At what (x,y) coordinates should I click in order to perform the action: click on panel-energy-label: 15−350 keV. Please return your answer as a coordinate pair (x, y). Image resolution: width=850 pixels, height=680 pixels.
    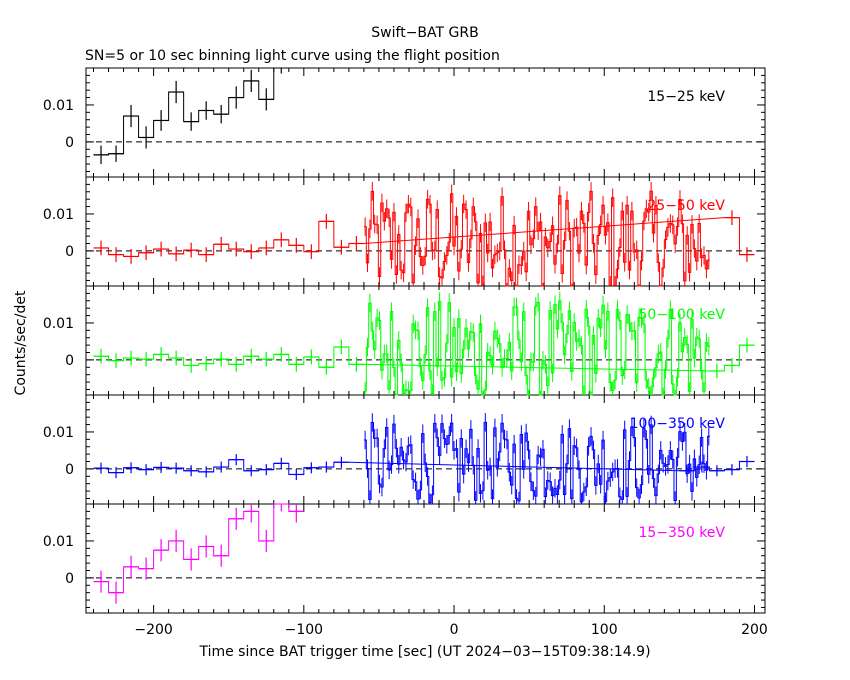
    Looking at the image, I should click on (681, 533).